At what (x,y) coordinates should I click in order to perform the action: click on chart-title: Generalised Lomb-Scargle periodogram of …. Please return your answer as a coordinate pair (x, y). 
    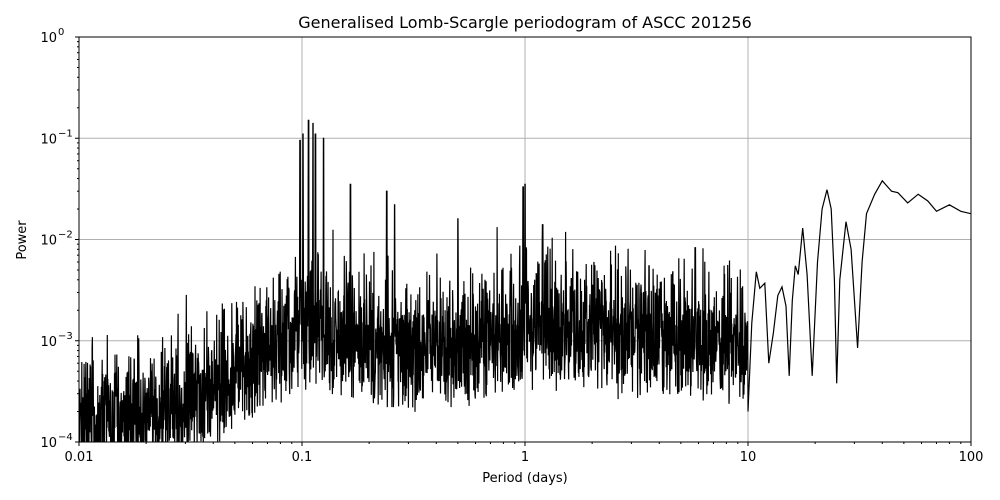
    Looking at the image, I should click on (525, 22).